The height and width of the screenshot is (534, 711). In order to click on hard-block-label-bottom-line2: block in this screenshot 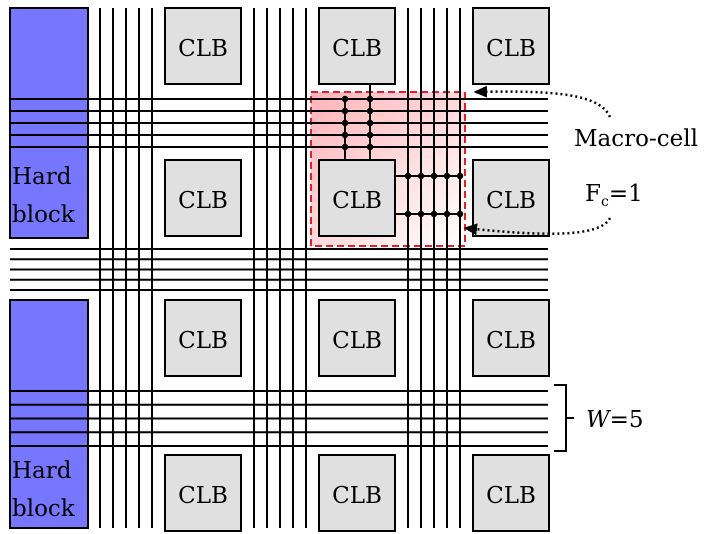, I will do `click(44, 509)`.